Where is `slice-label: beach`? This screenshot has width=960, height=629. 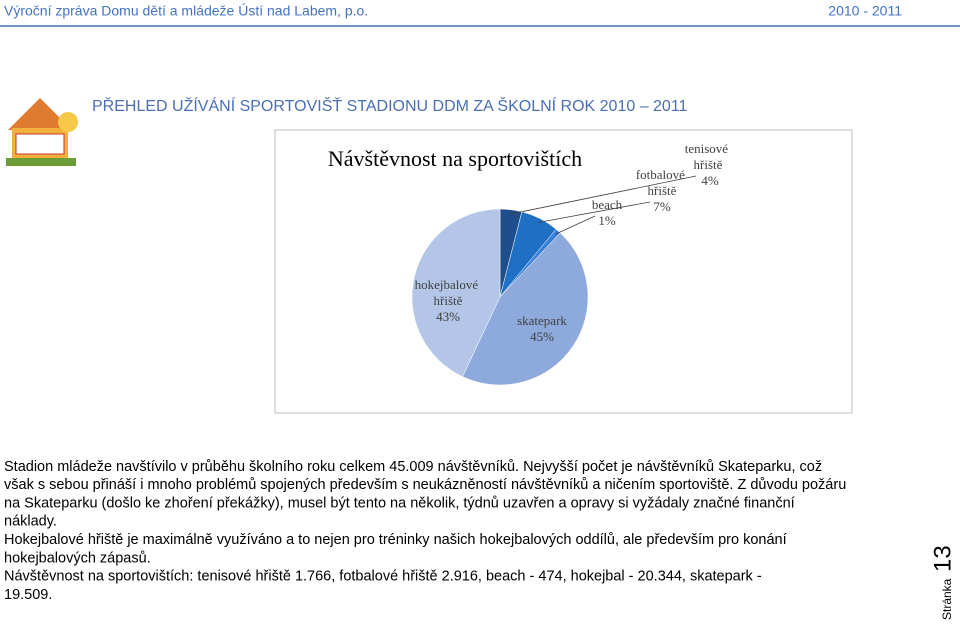 slice-label: beach is located at coordinates (607, 204).